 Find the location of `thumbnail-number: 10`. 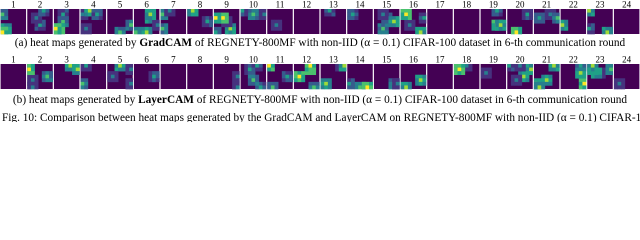

thumbnail-number: 10 is located at coordinates (254, 60).